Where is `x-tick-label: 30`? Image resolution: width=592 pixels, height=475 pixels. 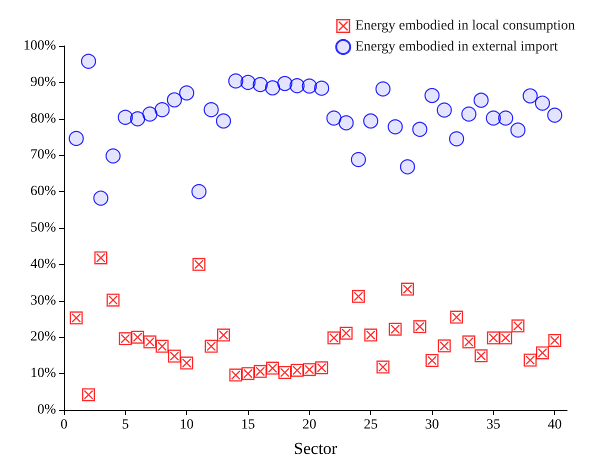 x-tick-label: 30 is located at coordinates (432, 425).